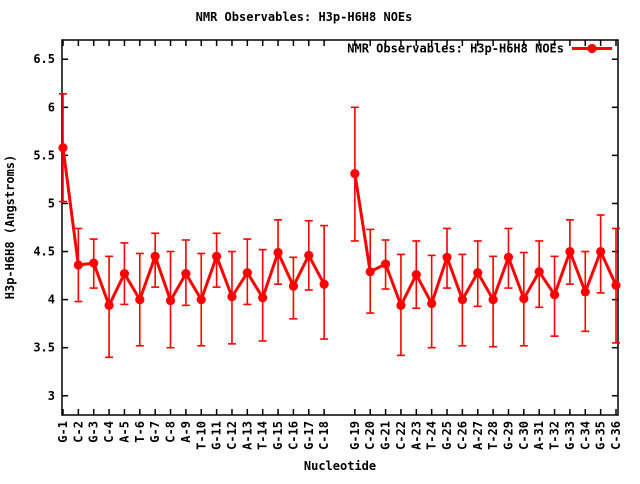  Describe the element at coordinates (340, 466) in the screenshot. I see `x-axis-title: Nucleotide` at that location.